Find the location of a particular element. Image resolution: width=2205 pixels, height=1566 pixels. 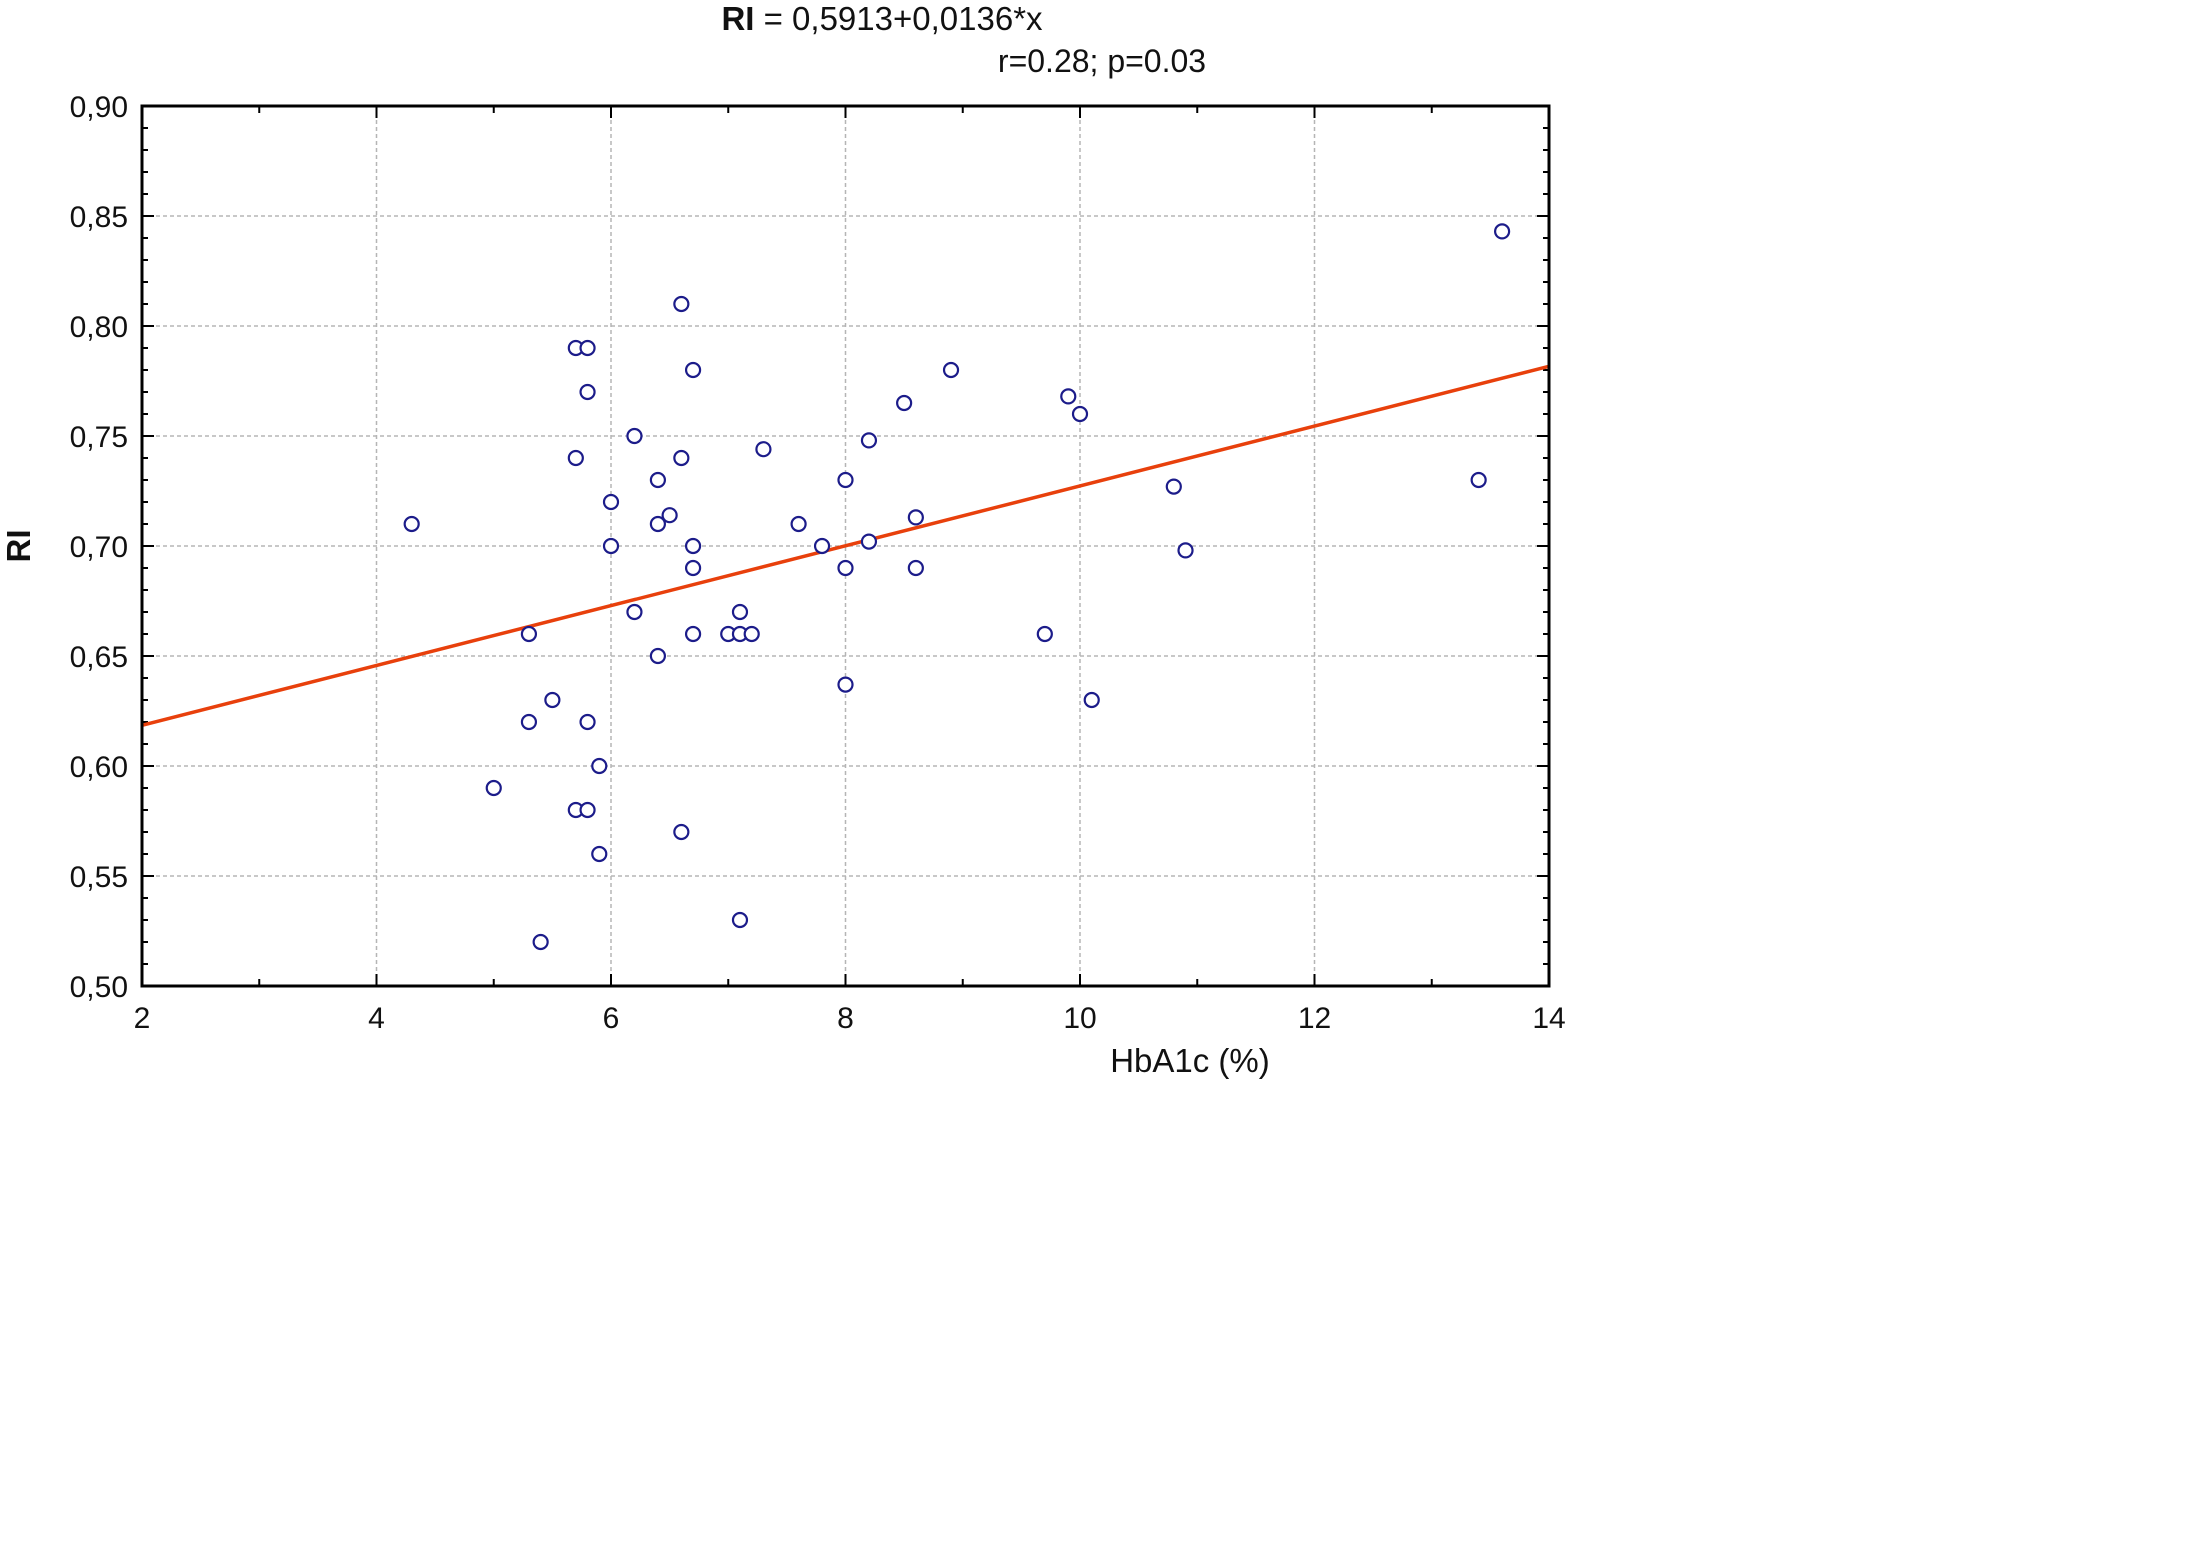

x-tick-label: 10 is located at coordinates (1079, 1018).